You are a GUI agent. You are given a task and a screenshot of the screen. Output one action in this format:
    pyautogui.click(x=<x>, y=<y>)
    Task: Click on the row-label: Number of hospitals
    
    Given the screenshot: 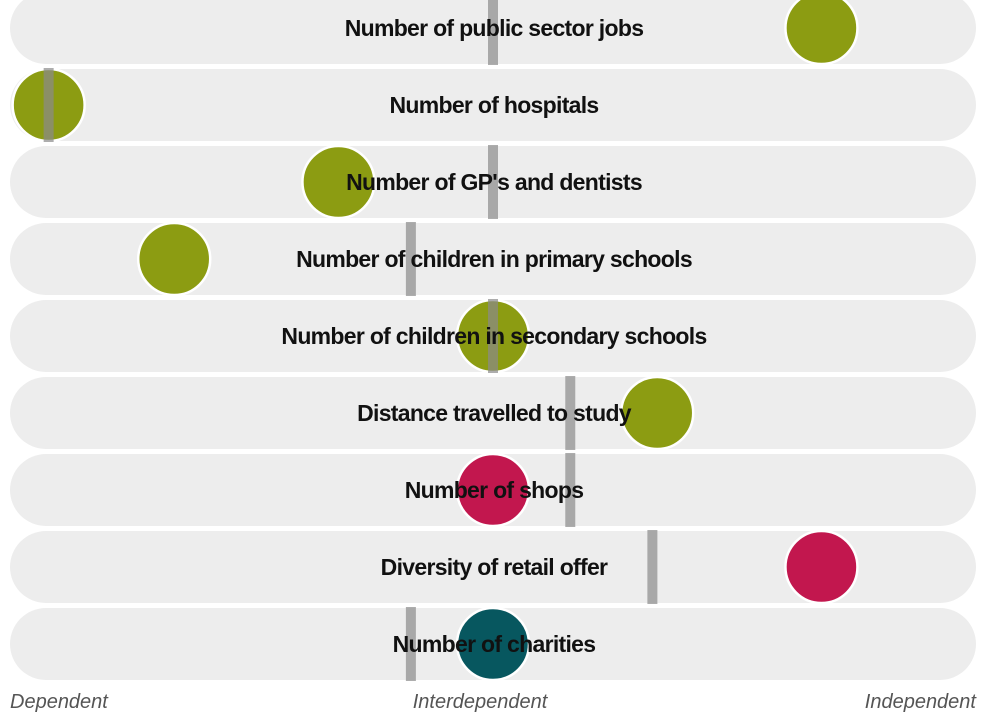 What is the action you would take?
    pyautogui.click(x=493, y=105)
    